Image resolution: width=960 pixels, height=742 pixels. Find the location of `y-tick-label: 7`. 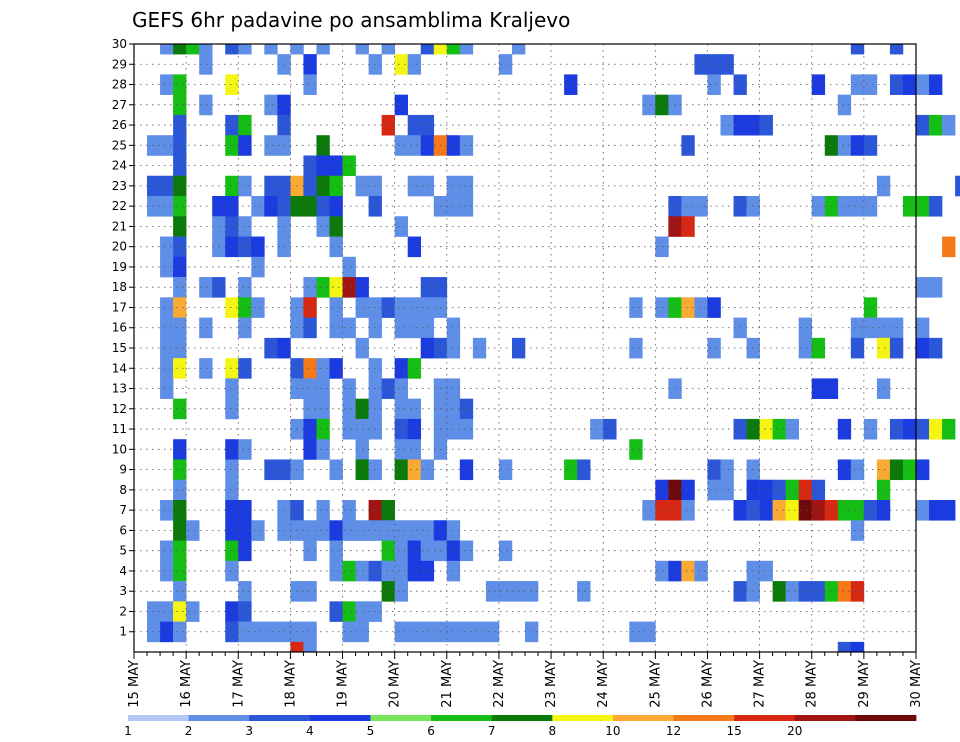

y-tick-label: 7 is located at coordinates (123, 510).